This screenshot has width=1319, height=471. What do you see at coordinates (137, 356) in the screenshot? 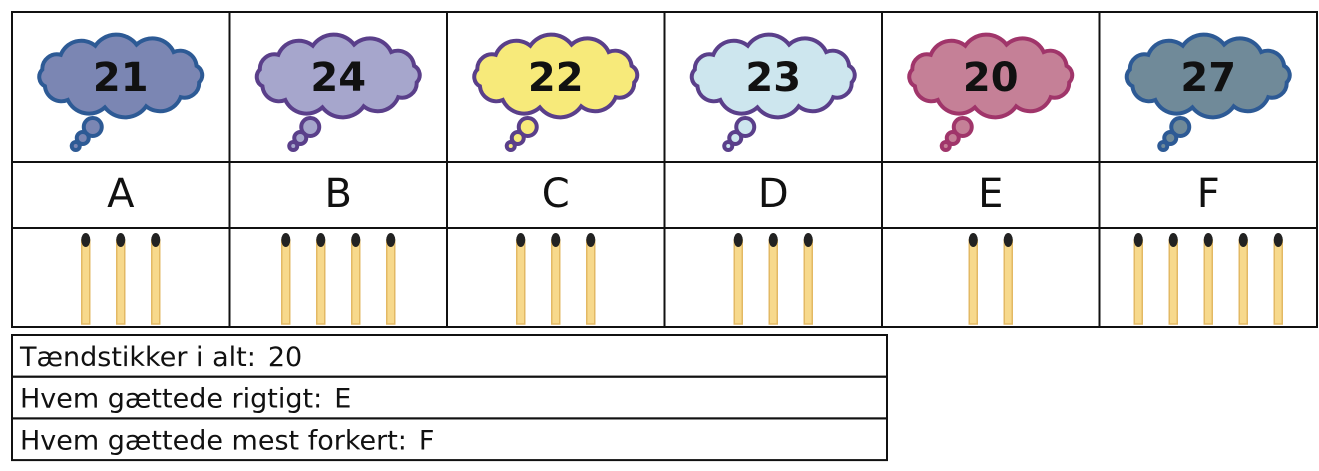
I see `summary-label: Tændstikker i alt:` at bounding box center [137, 356].